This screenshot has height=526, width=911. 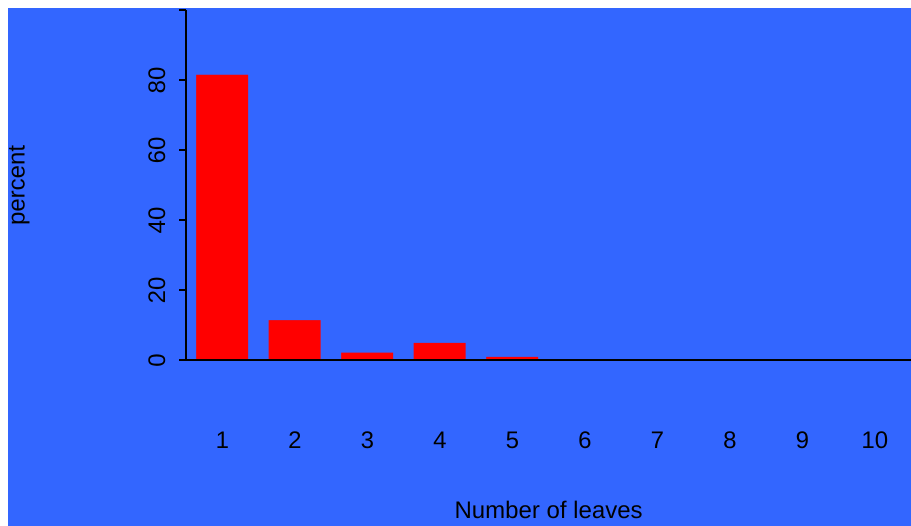 I want to click on x-tick-label: 3, so click(x=367, y=440).